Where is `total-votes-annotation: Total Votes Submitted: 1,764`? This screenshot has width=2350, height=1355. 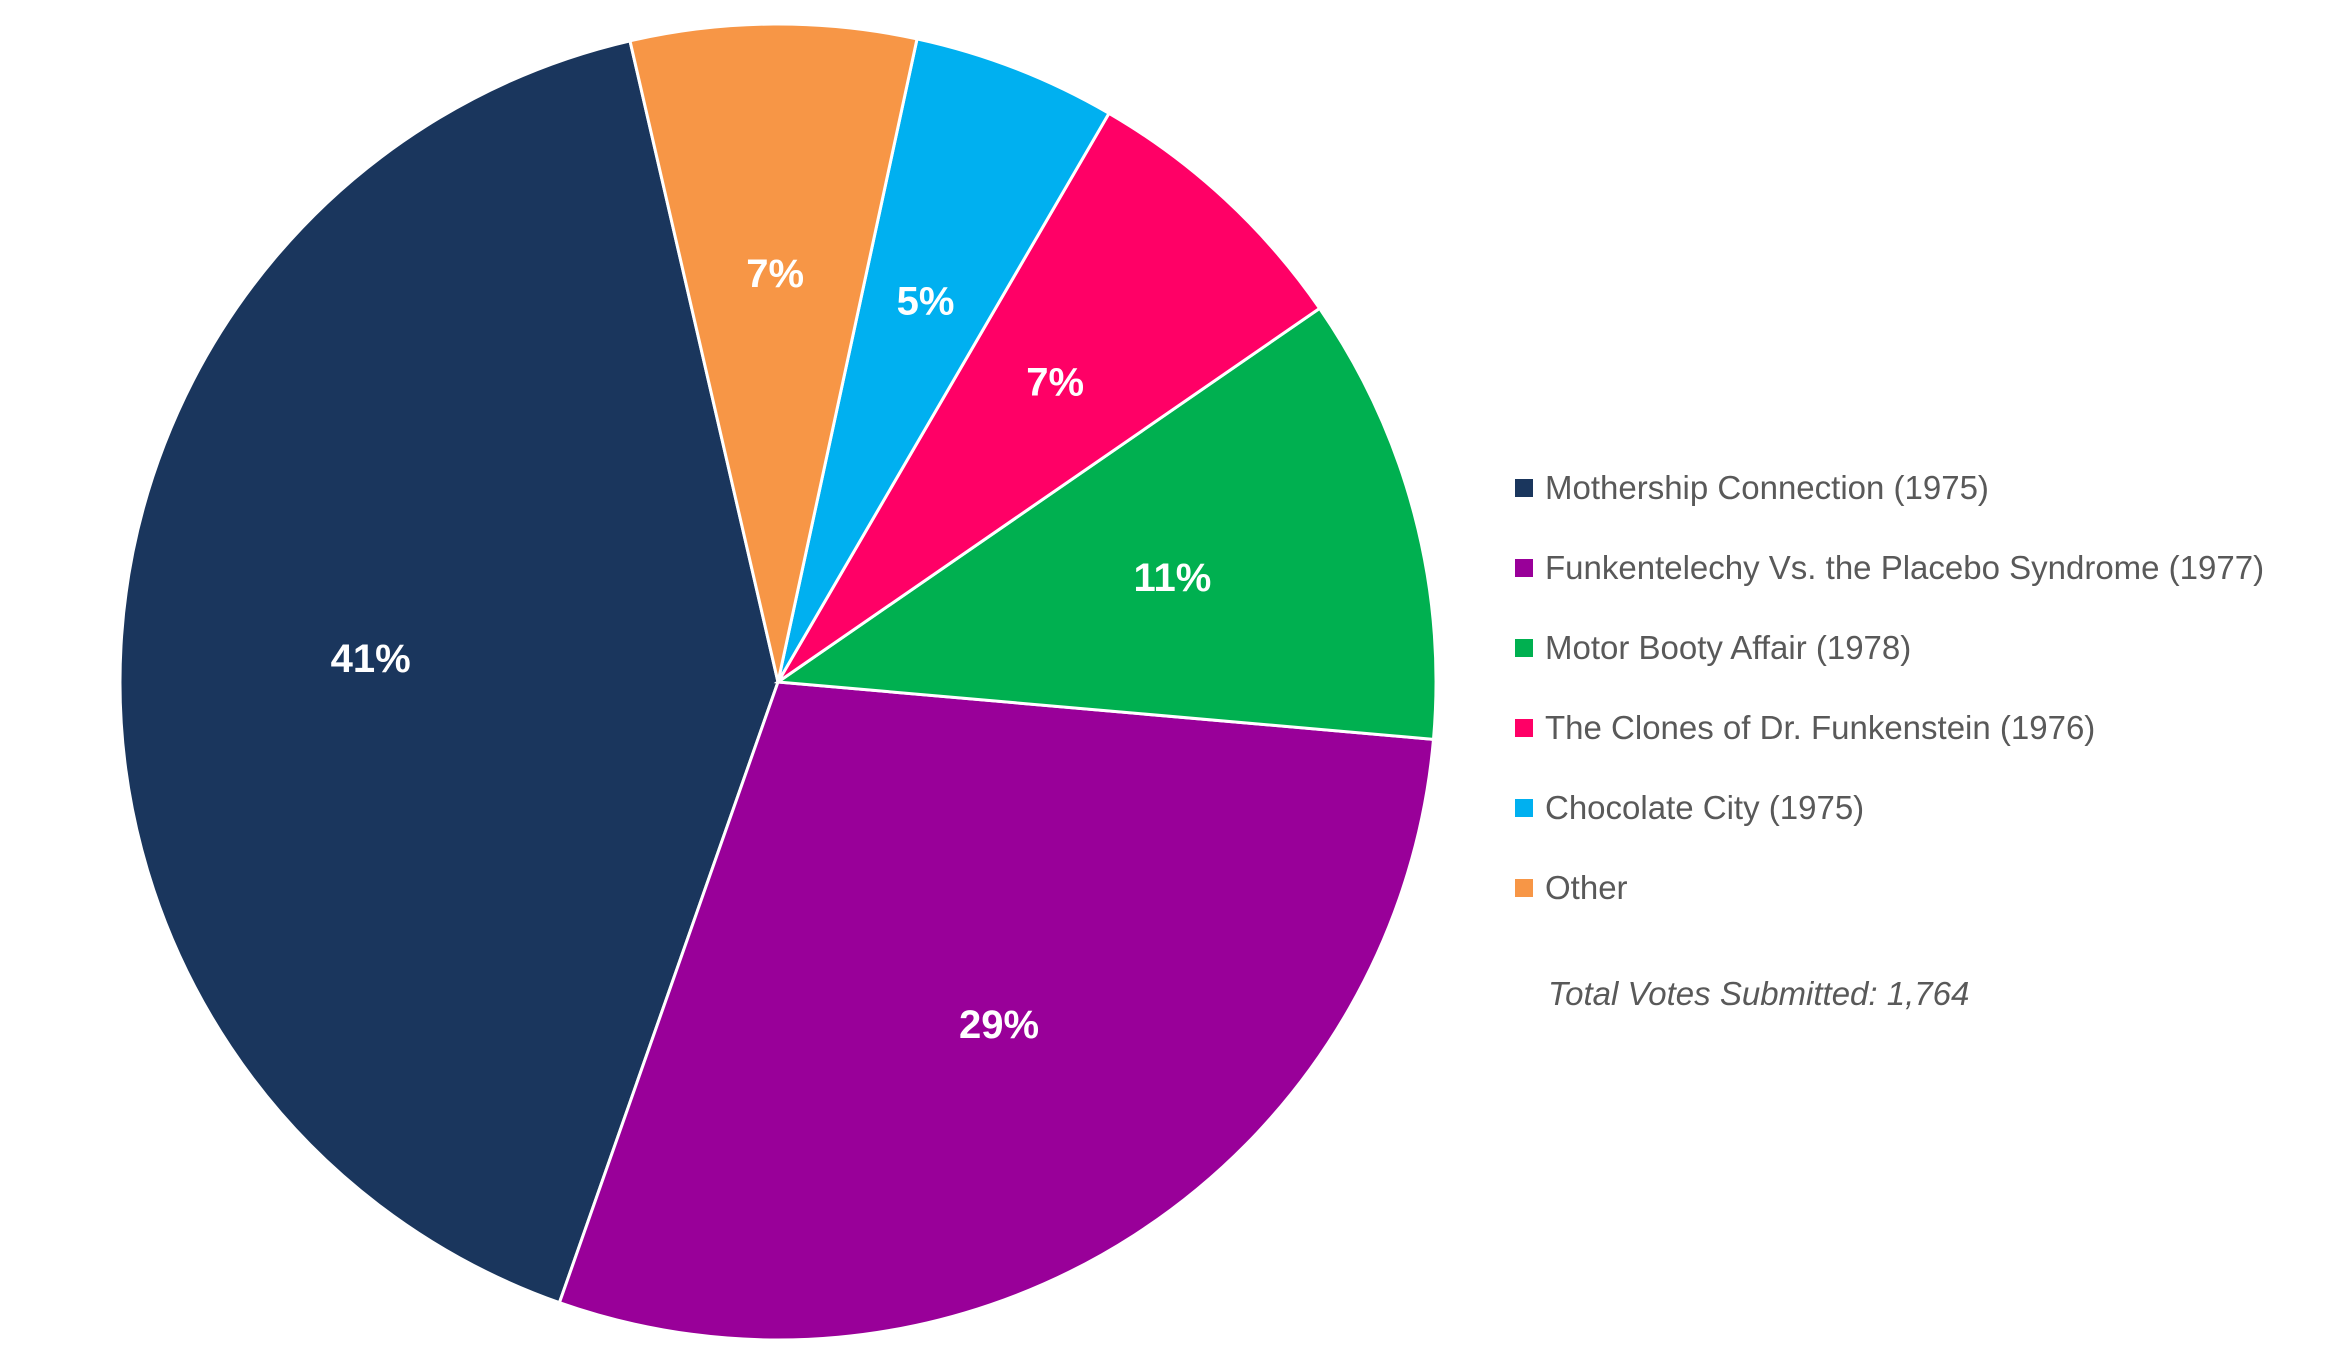
total-votes-annotation: Total Votes Submitted: 1,764 is located at coordinates (1759, 993).